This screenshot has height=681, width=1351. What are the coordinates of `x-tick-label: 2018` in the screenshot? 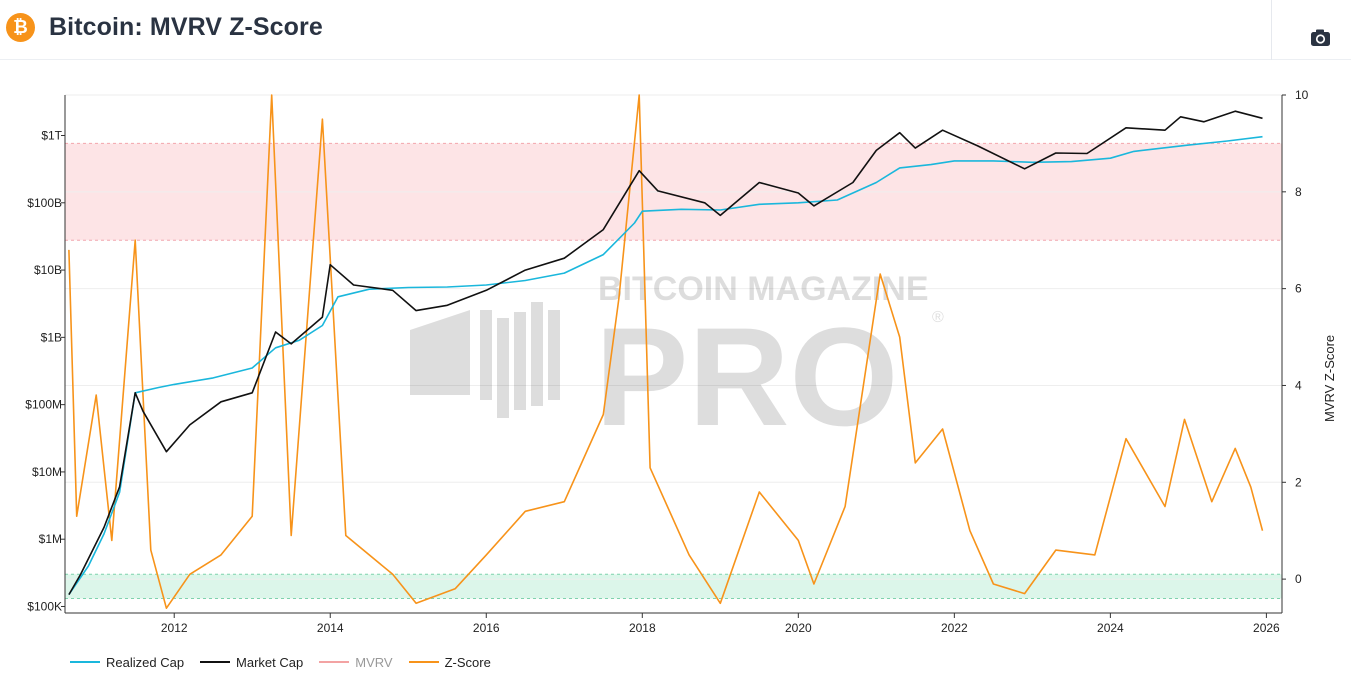 It's located at (642, 628).